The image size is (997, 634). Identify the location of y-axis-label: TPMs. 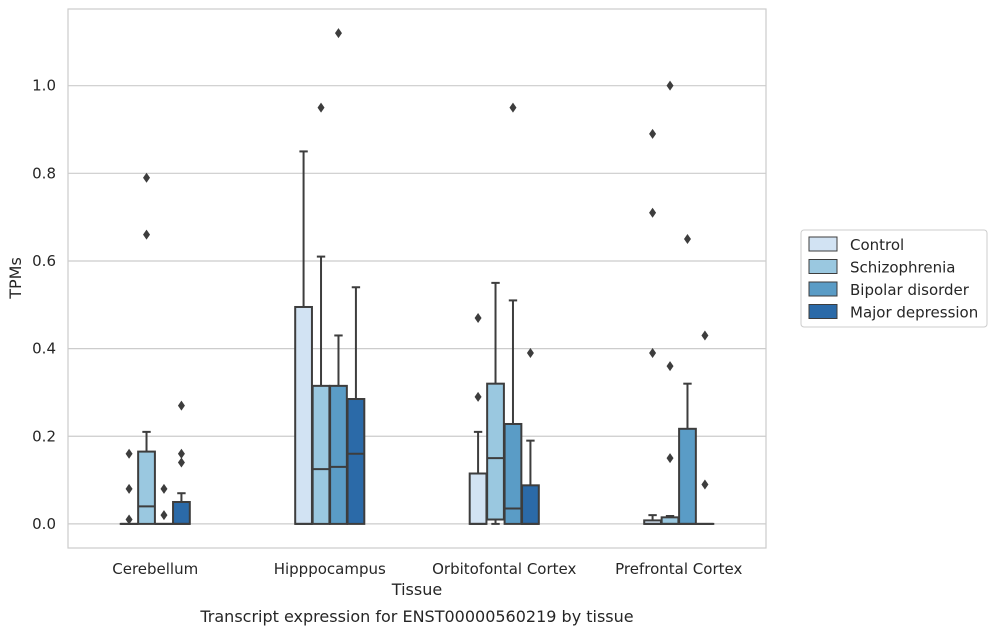
(15, 278).